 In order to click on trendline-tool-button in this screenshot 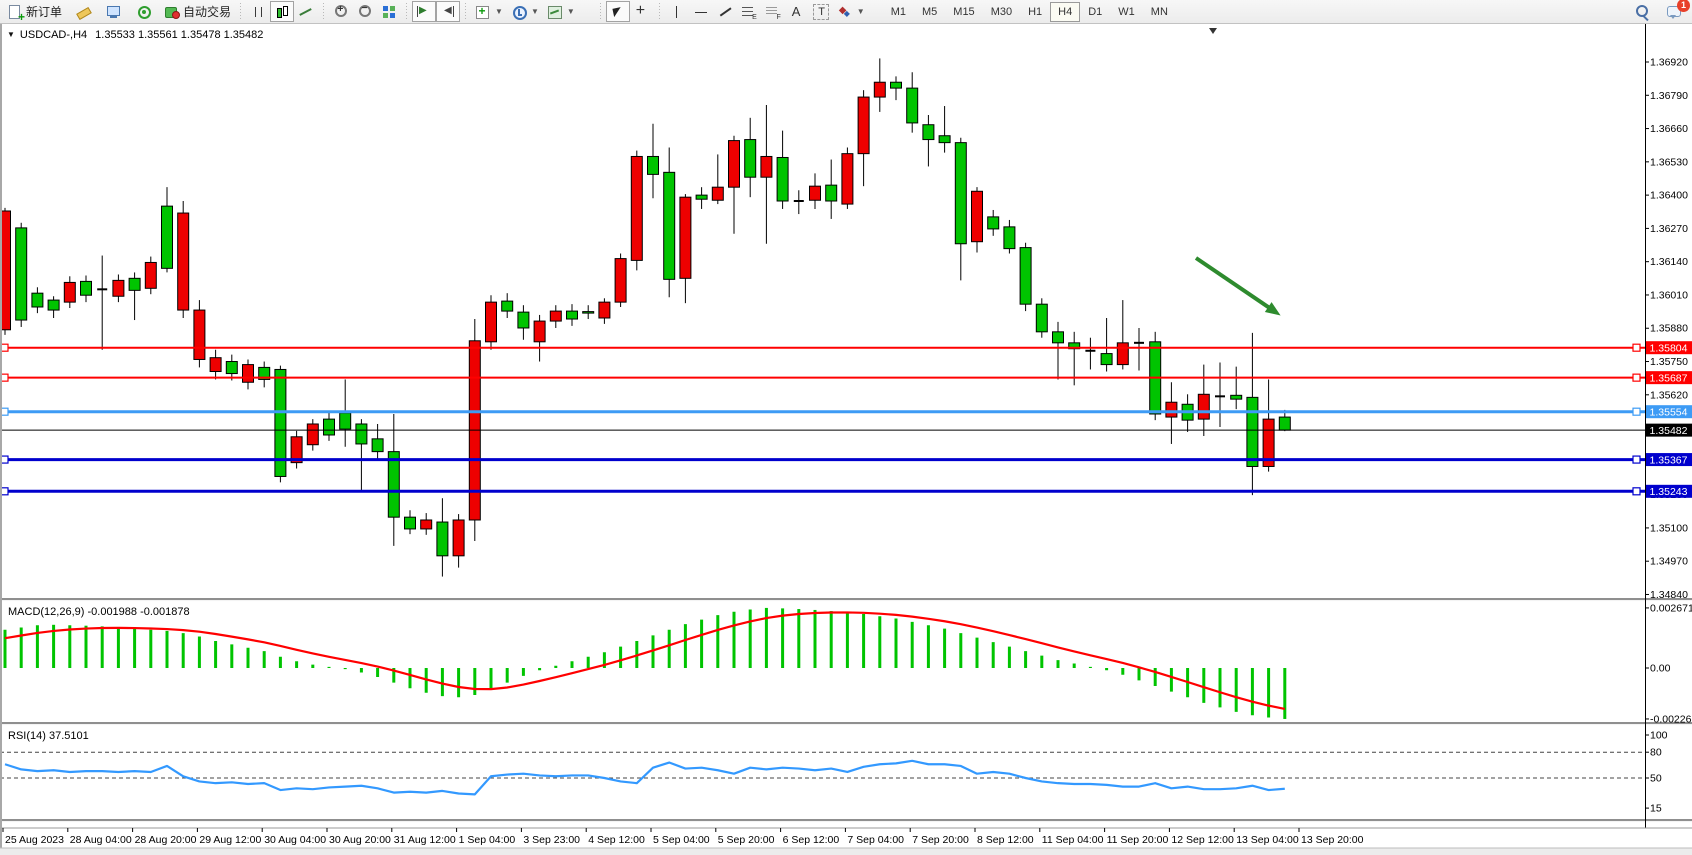, I will do `click(725, 11)`.